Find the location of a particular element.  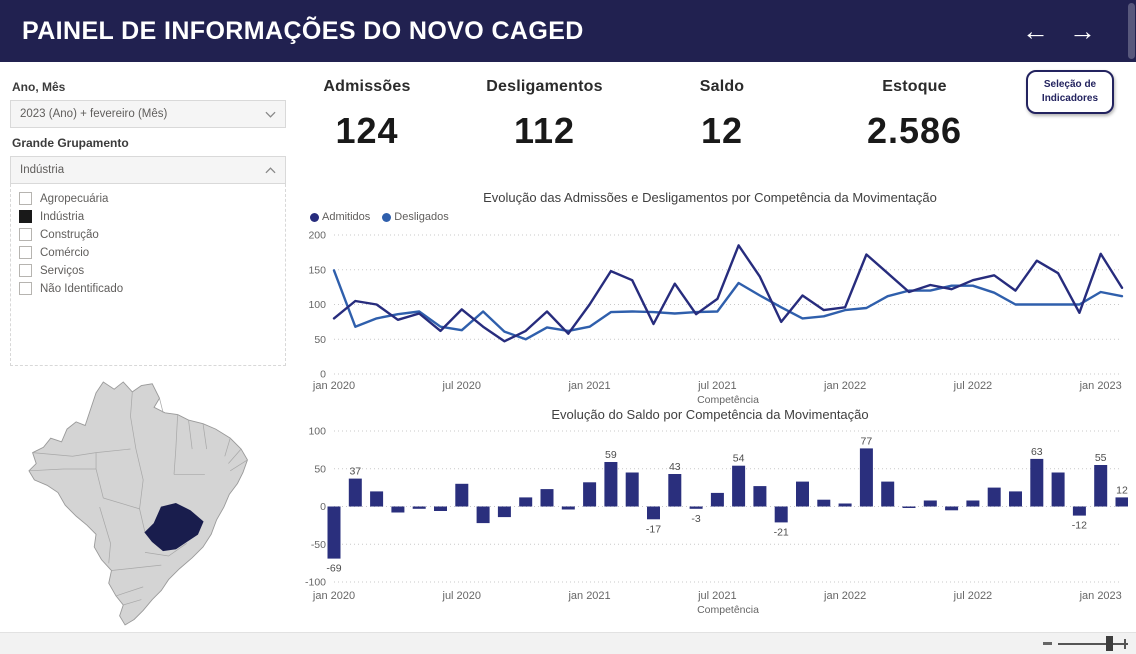

kpi-saldo: Saldo 12 is located at coordinates (722, 130).